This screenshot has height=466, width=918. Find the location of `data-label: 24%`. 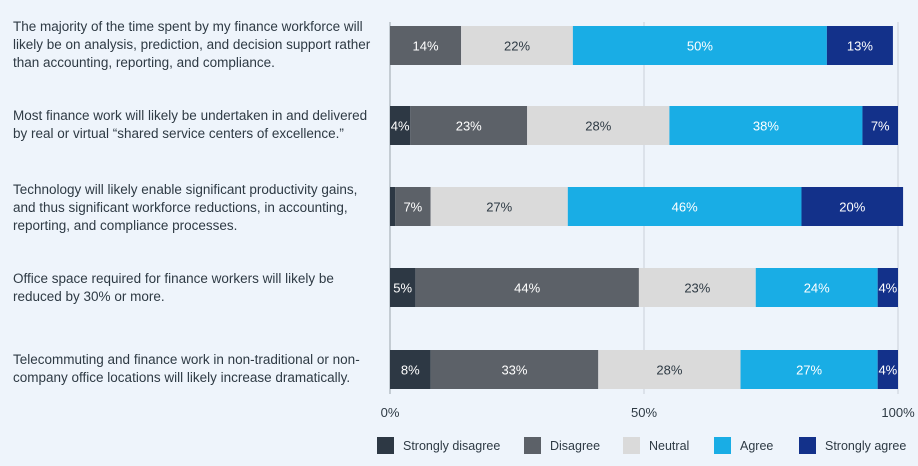

data-label: 24% is located at coordinates (817, 288).